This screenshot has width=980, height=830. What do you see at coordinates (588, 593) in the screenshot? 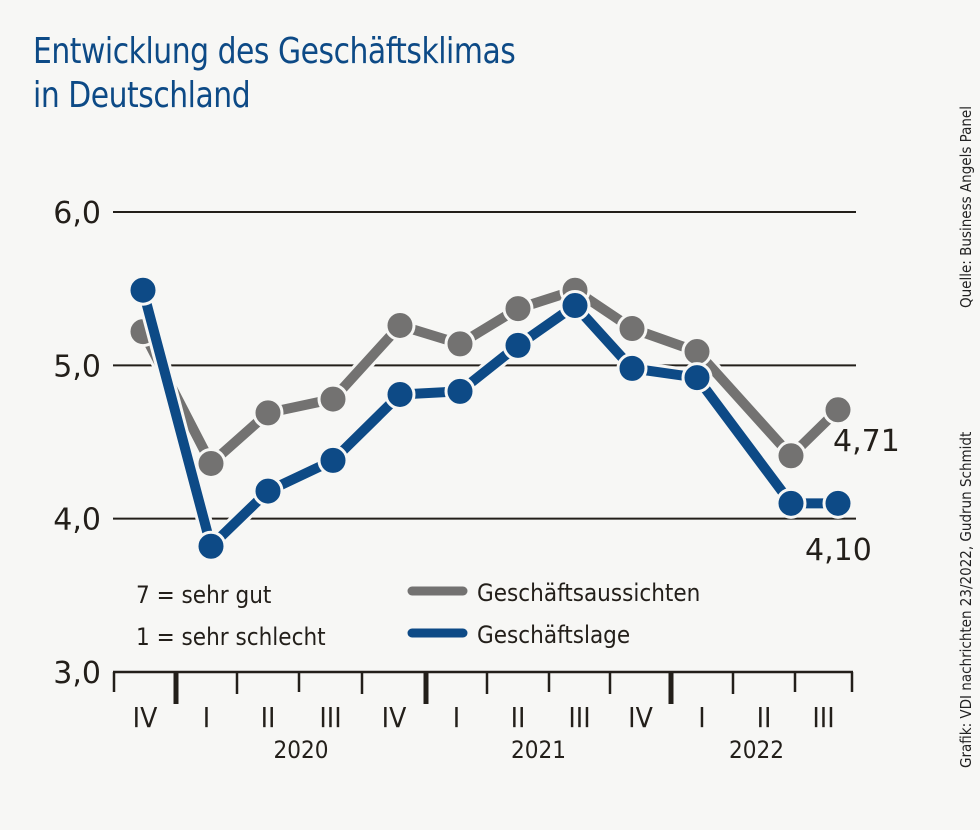
I see `legend-label-aussichten: Geschäftsaussichten` at bounding box center [588, 593].